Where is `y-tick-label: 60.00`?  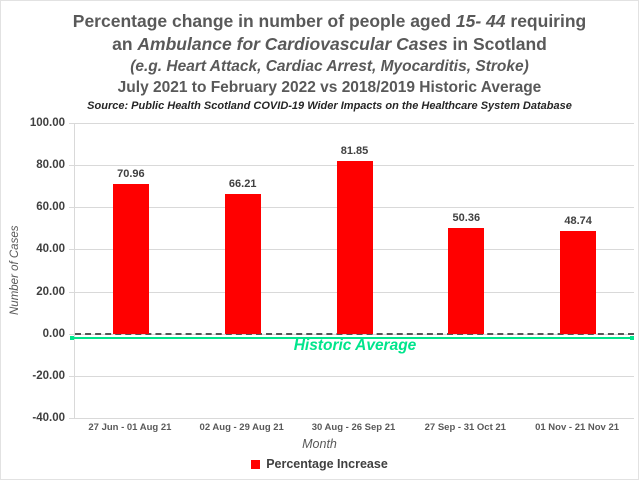 y-tick-label: 60.00 is located at coordinates (50, 207).